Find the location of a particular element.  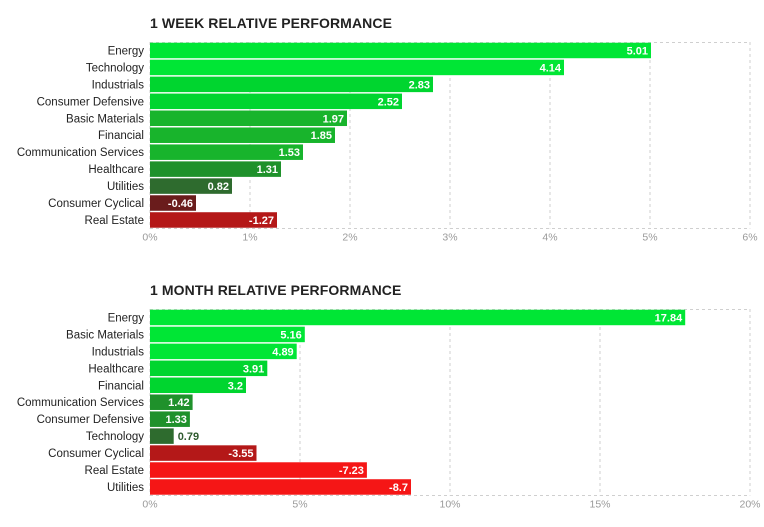

x-tick-label: 2% is located at coordinates (349, 237).